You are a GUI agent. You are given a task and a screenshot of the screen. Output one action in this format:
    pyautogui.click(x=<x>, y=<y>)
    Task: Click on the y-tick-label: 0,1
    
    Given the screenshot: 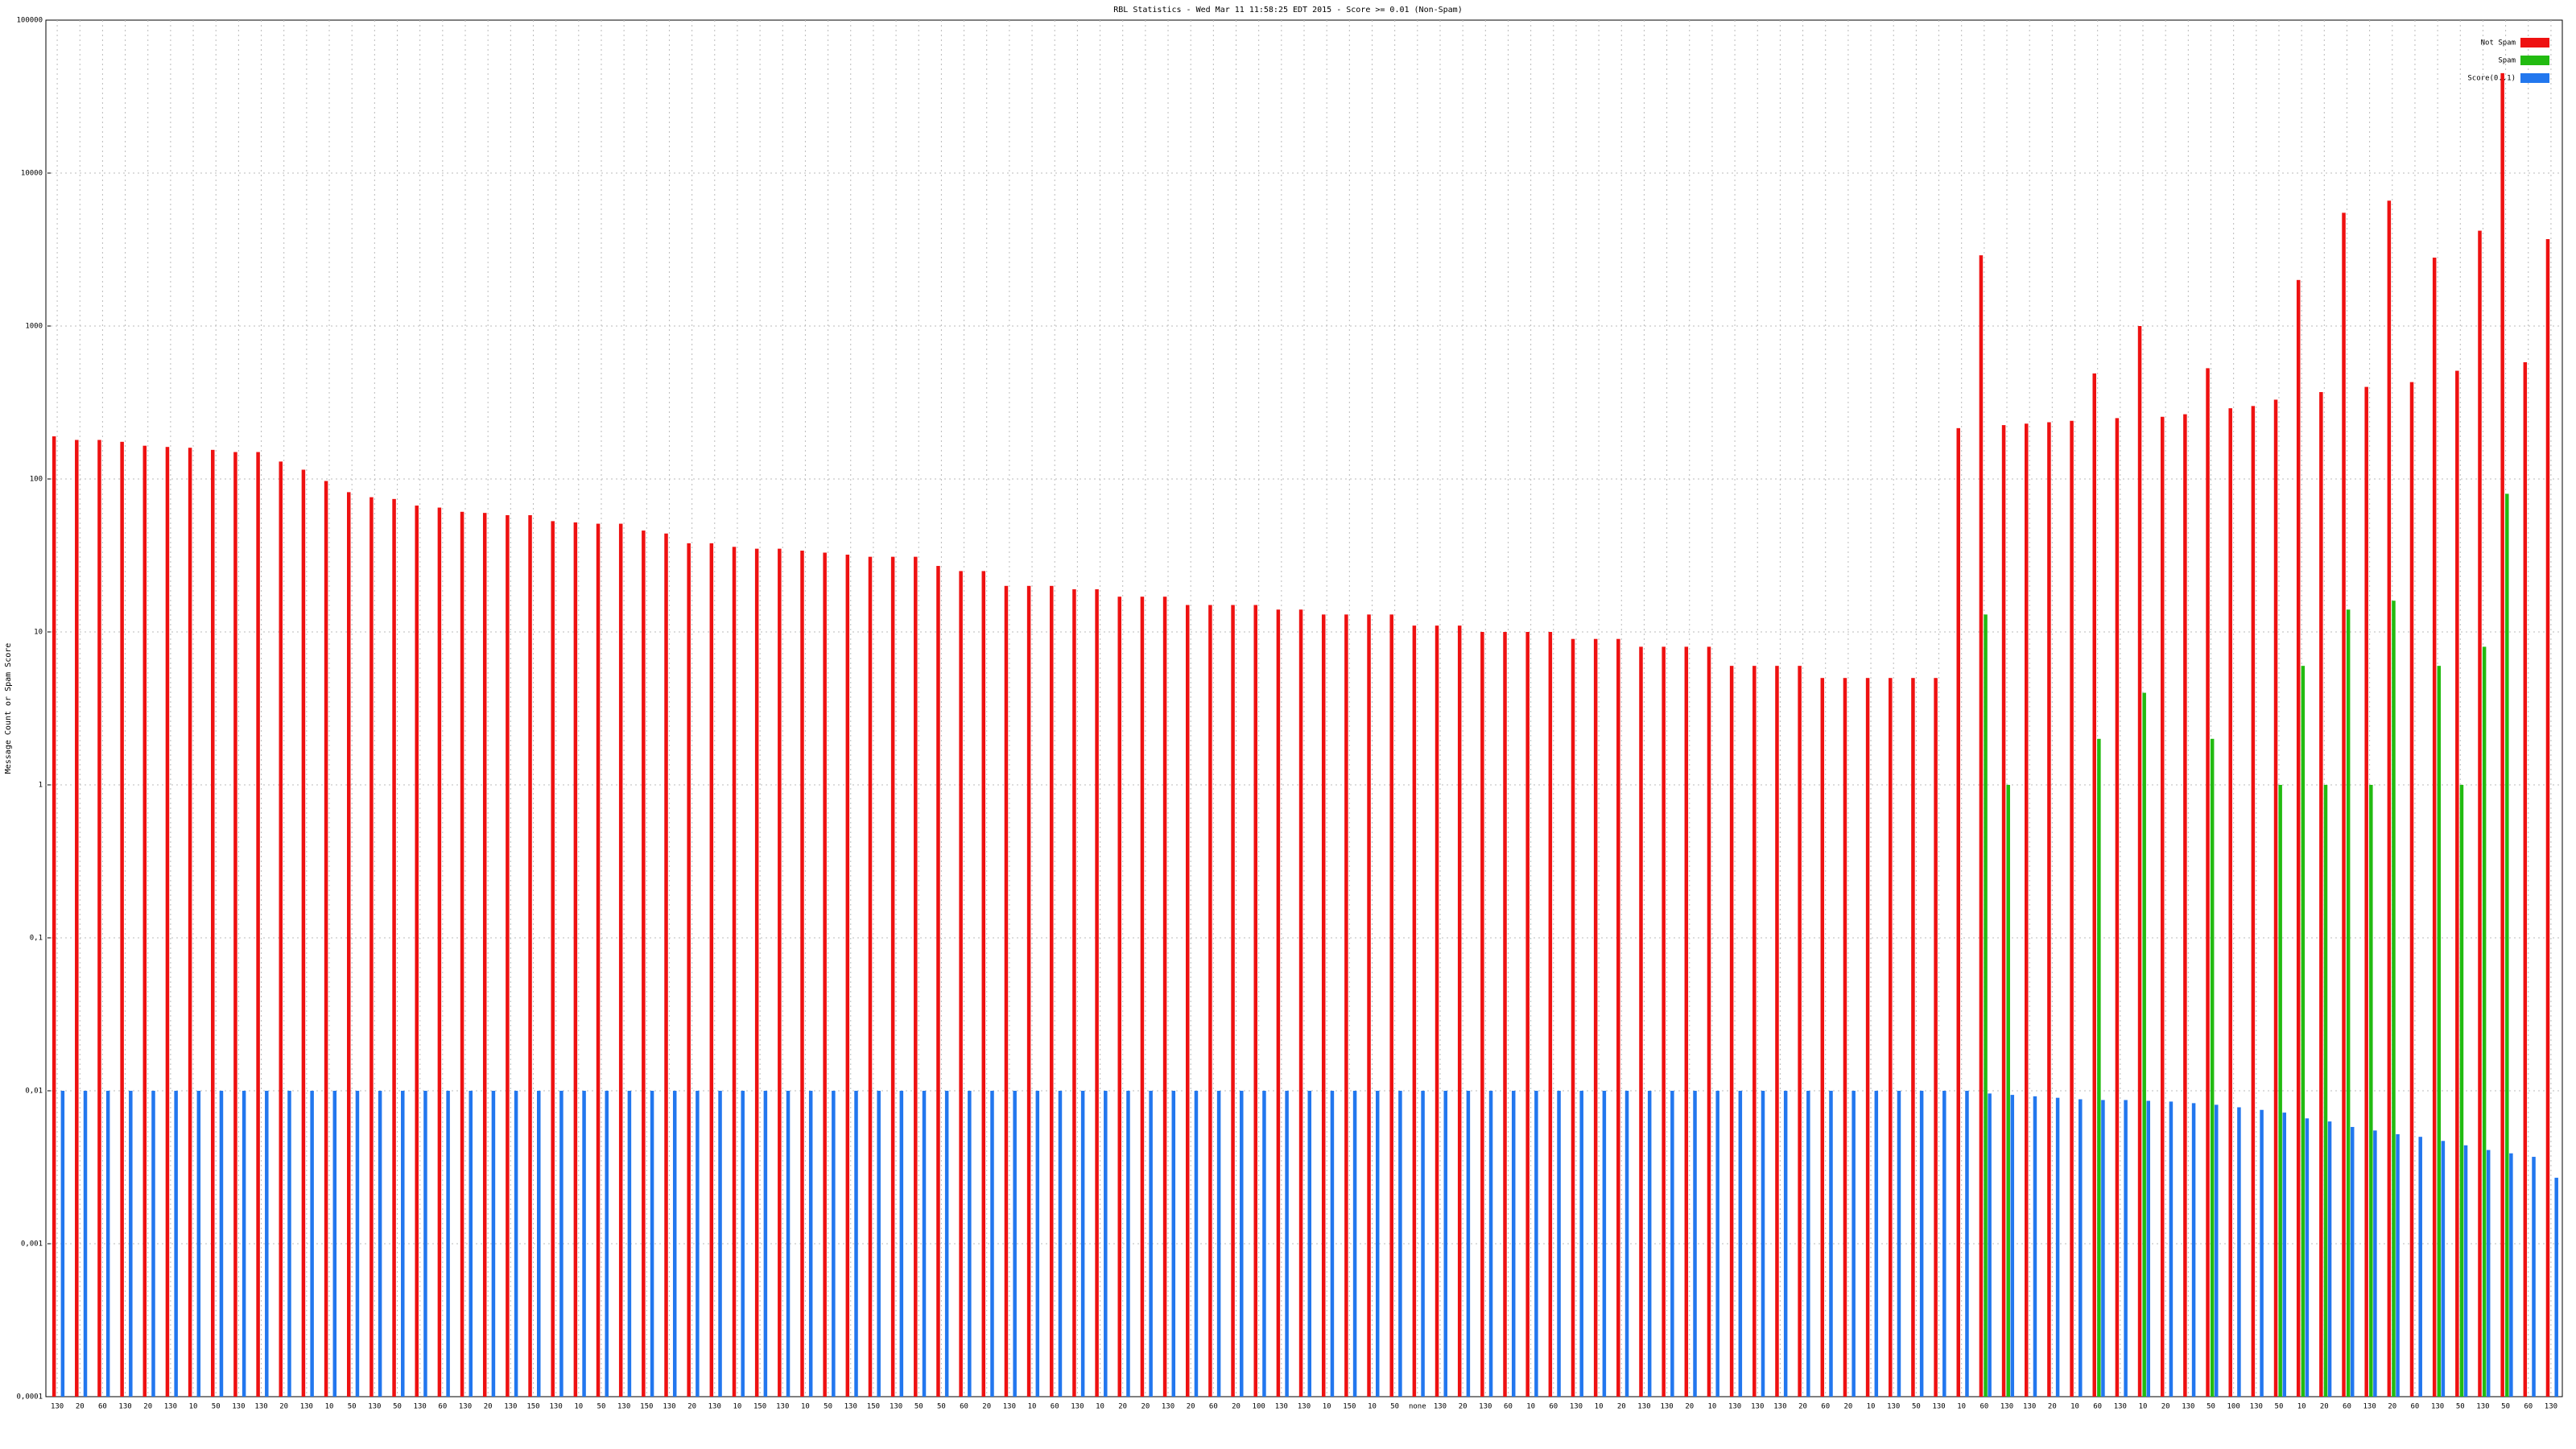 What is the action you would take?
    pyautogui.click(x=36, y=939)
    